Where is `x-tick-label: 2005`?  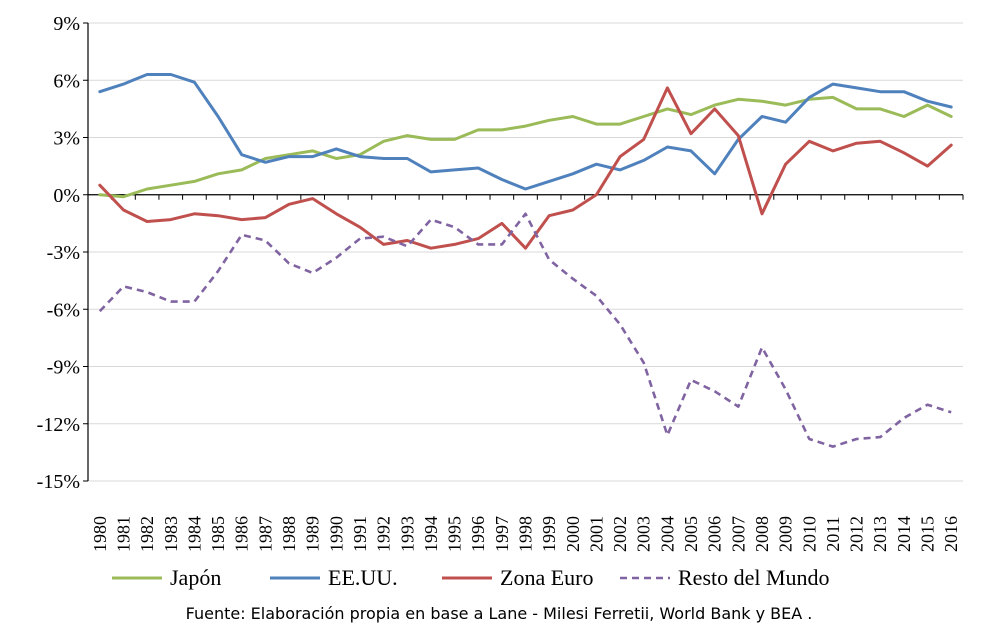 x-tick-label: 2005 is located at coordinates (691, 534).